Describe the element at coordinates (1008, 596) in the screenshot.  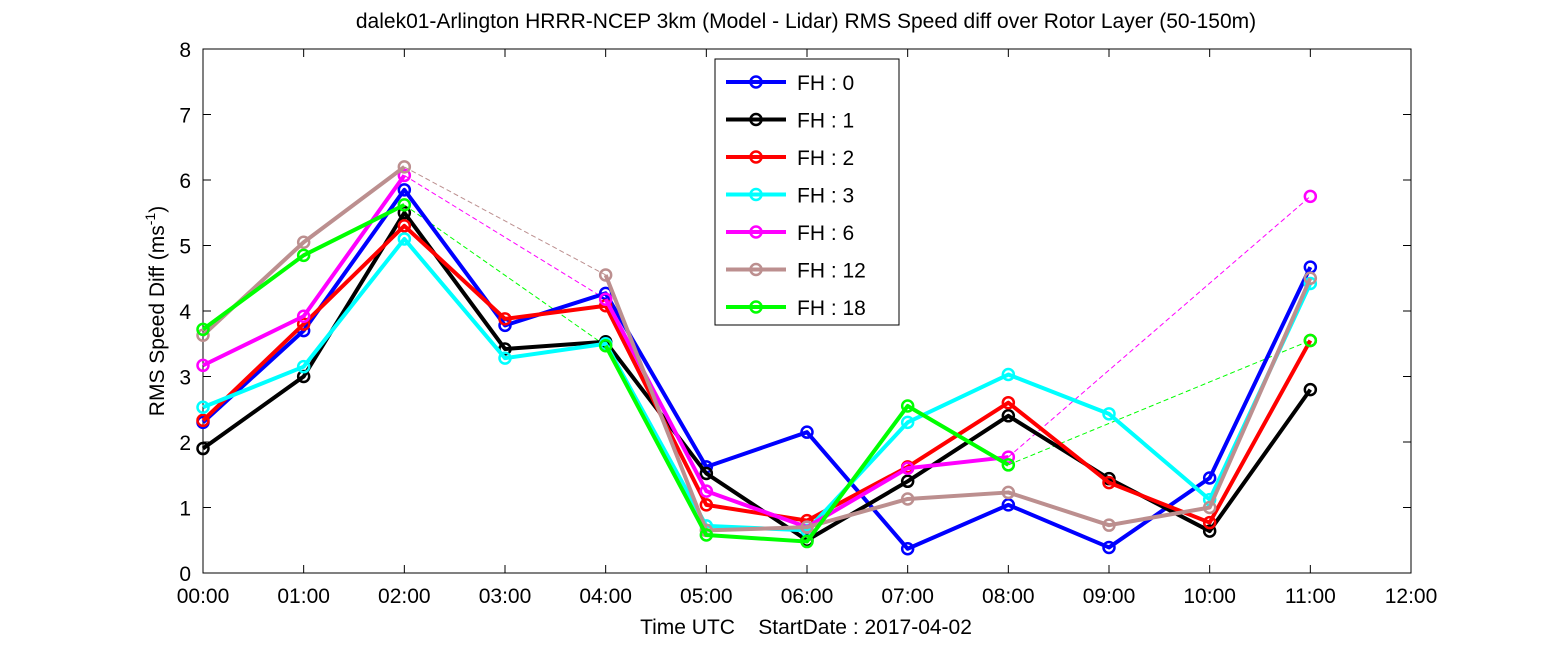
I see `x-tick-label: 08:00` at that location.